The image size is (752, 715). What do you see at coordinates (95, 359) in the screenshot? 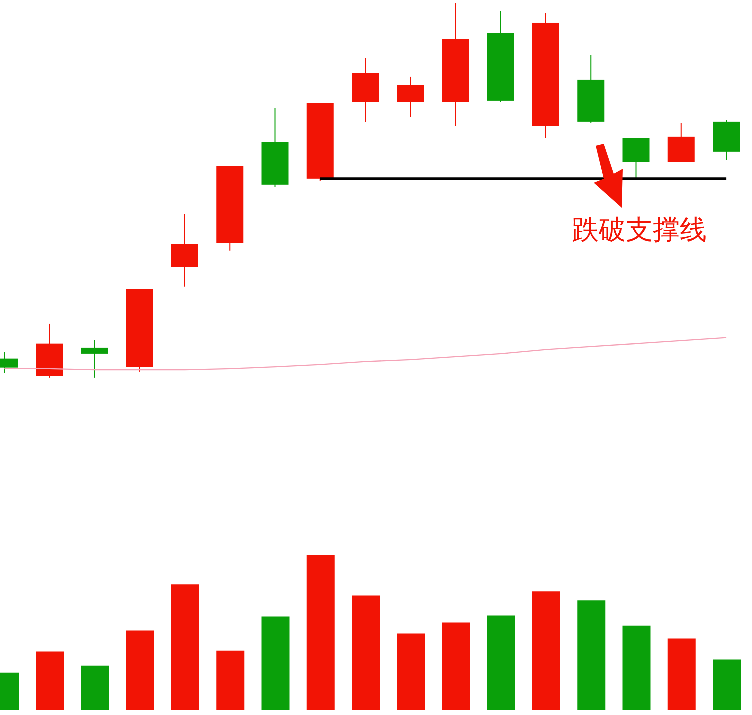
I see `candlestick` at bounding box center [95, 359].